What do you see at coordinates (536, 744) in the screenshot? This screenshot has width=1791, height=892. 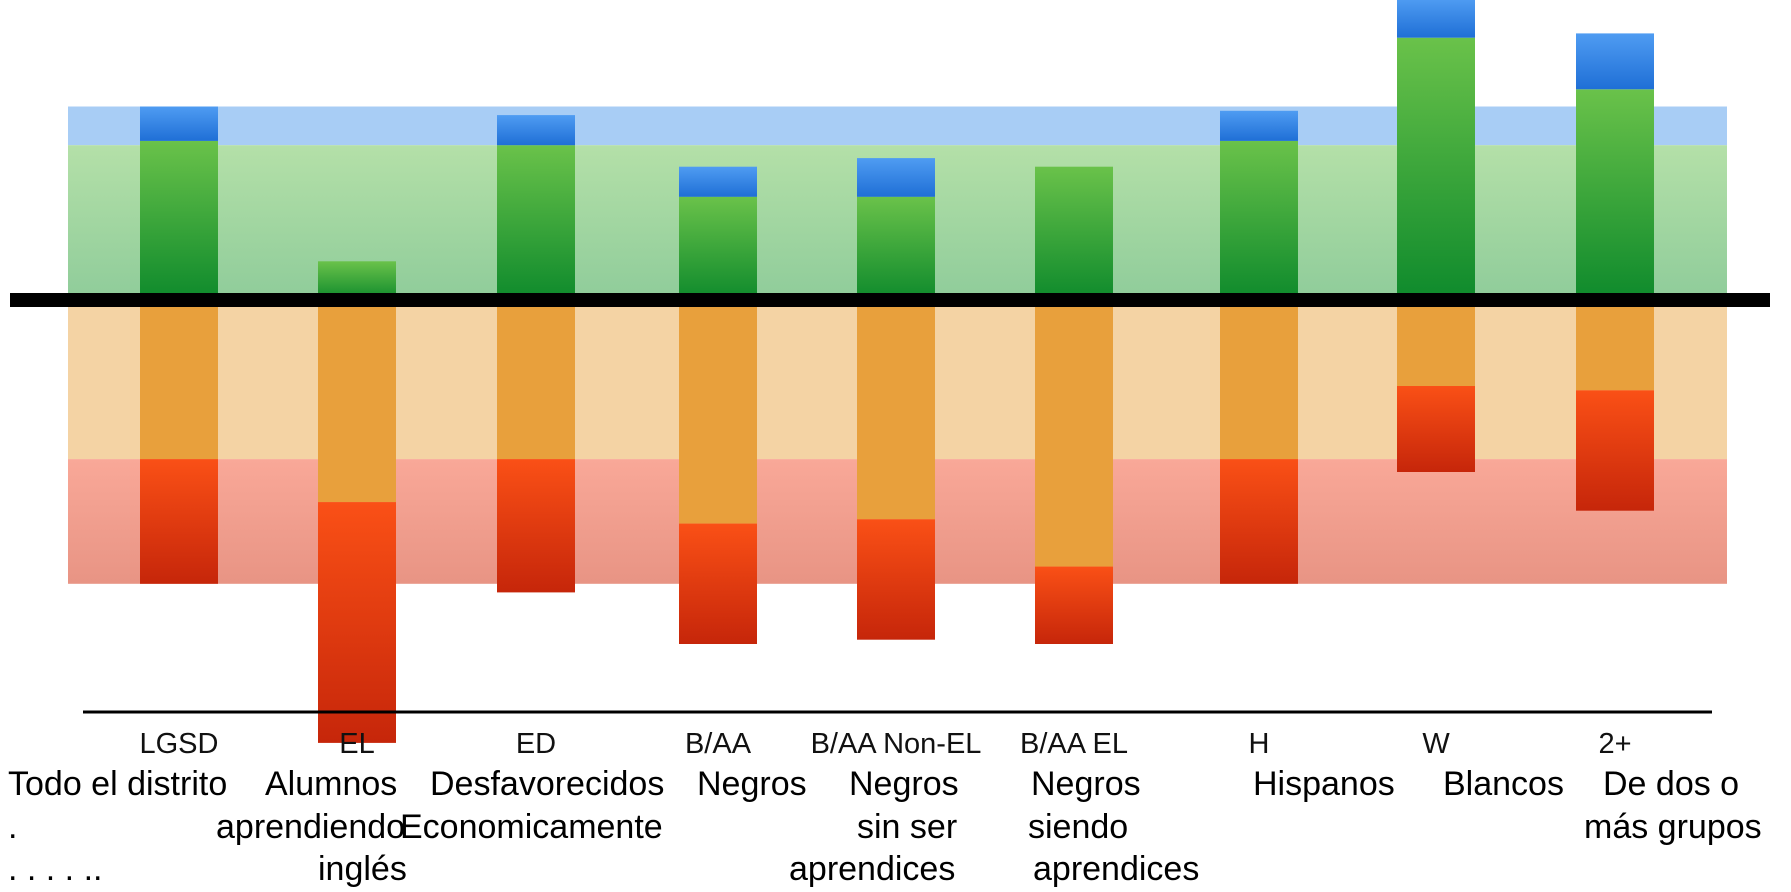 I see `tick-label: ED` at bounding box center [536, 744].